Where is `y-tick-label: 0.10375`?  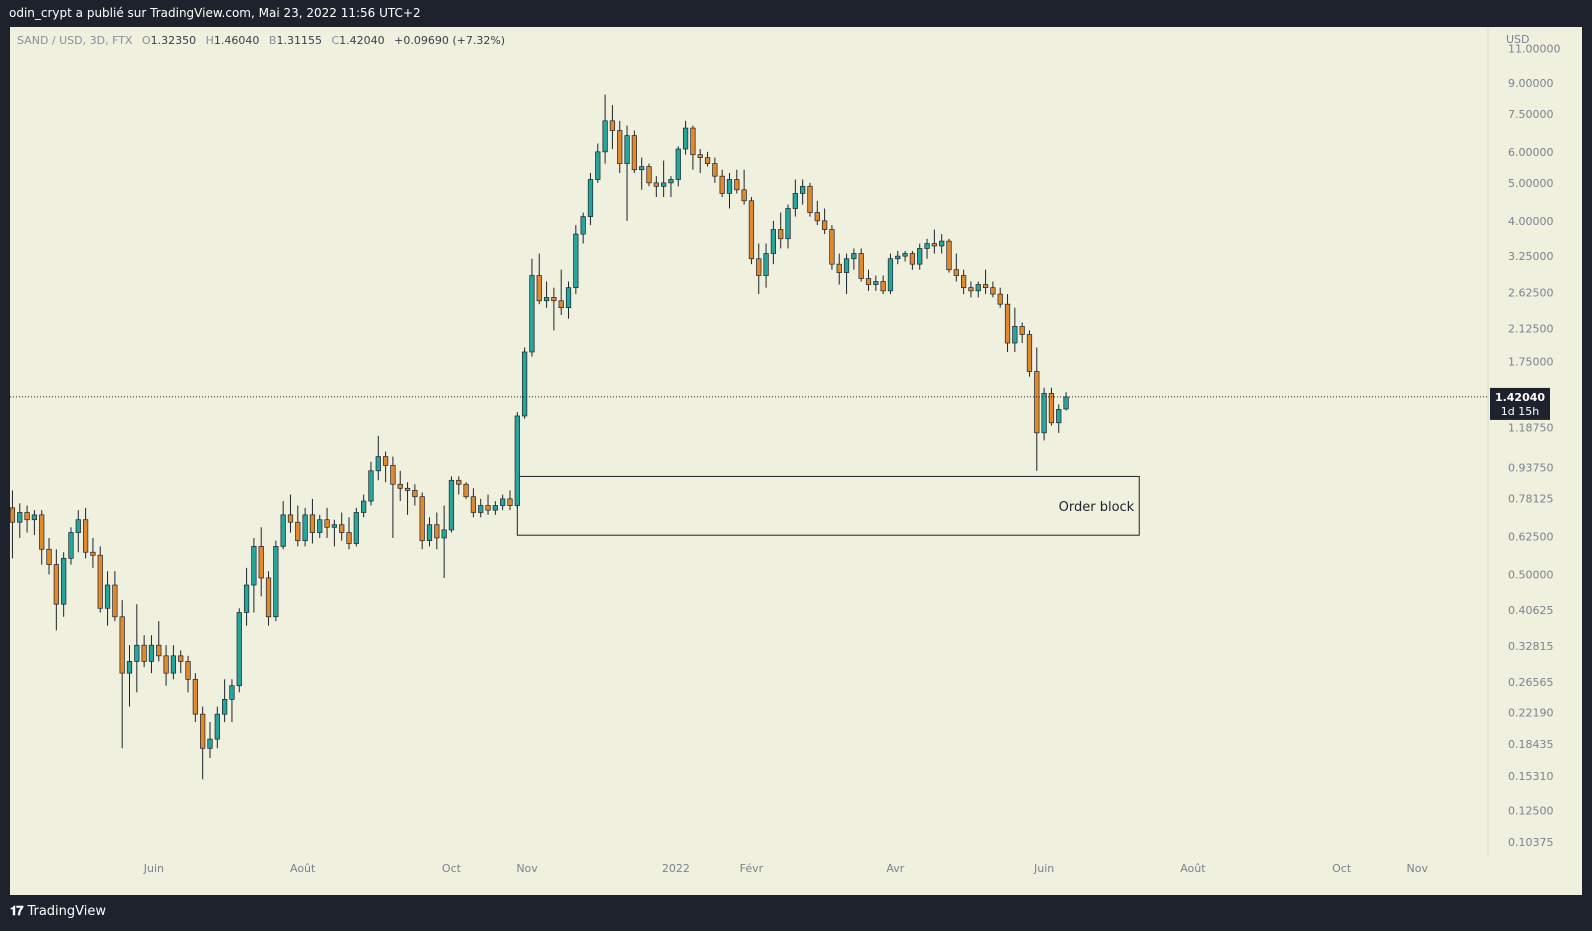
y-tick-label: 0.10375 is located at coordinates (1531, 842).